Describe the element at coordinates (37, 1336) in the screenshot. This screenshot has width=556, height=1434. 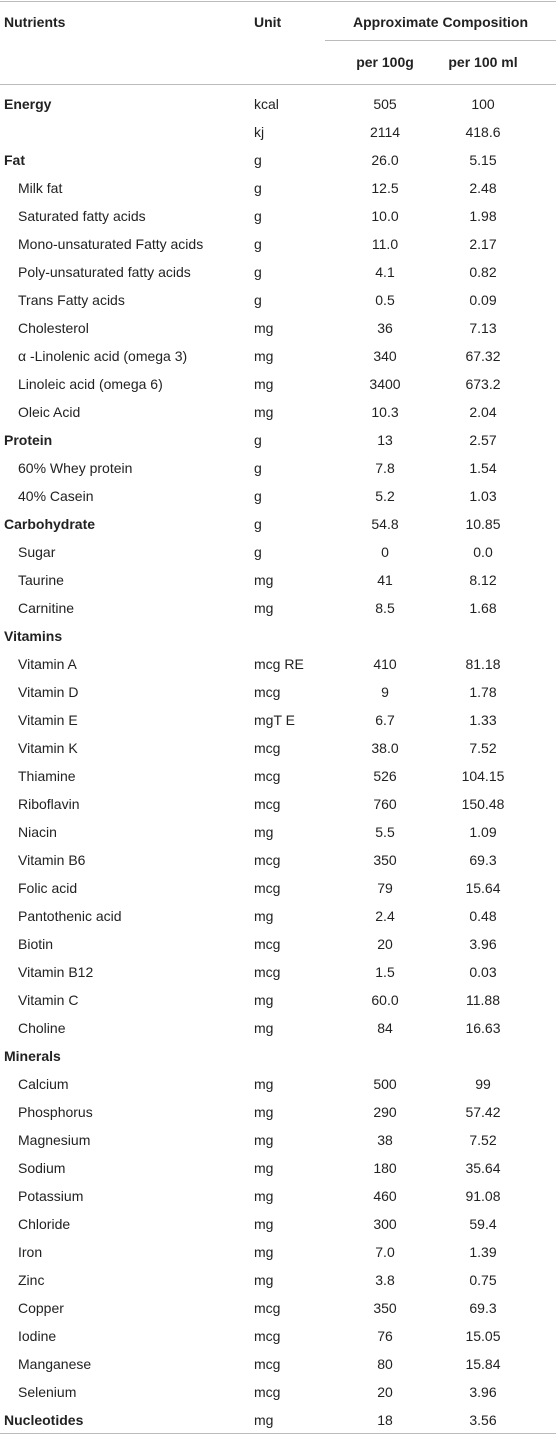
I see `nutrient-name: Iodine` at that location.